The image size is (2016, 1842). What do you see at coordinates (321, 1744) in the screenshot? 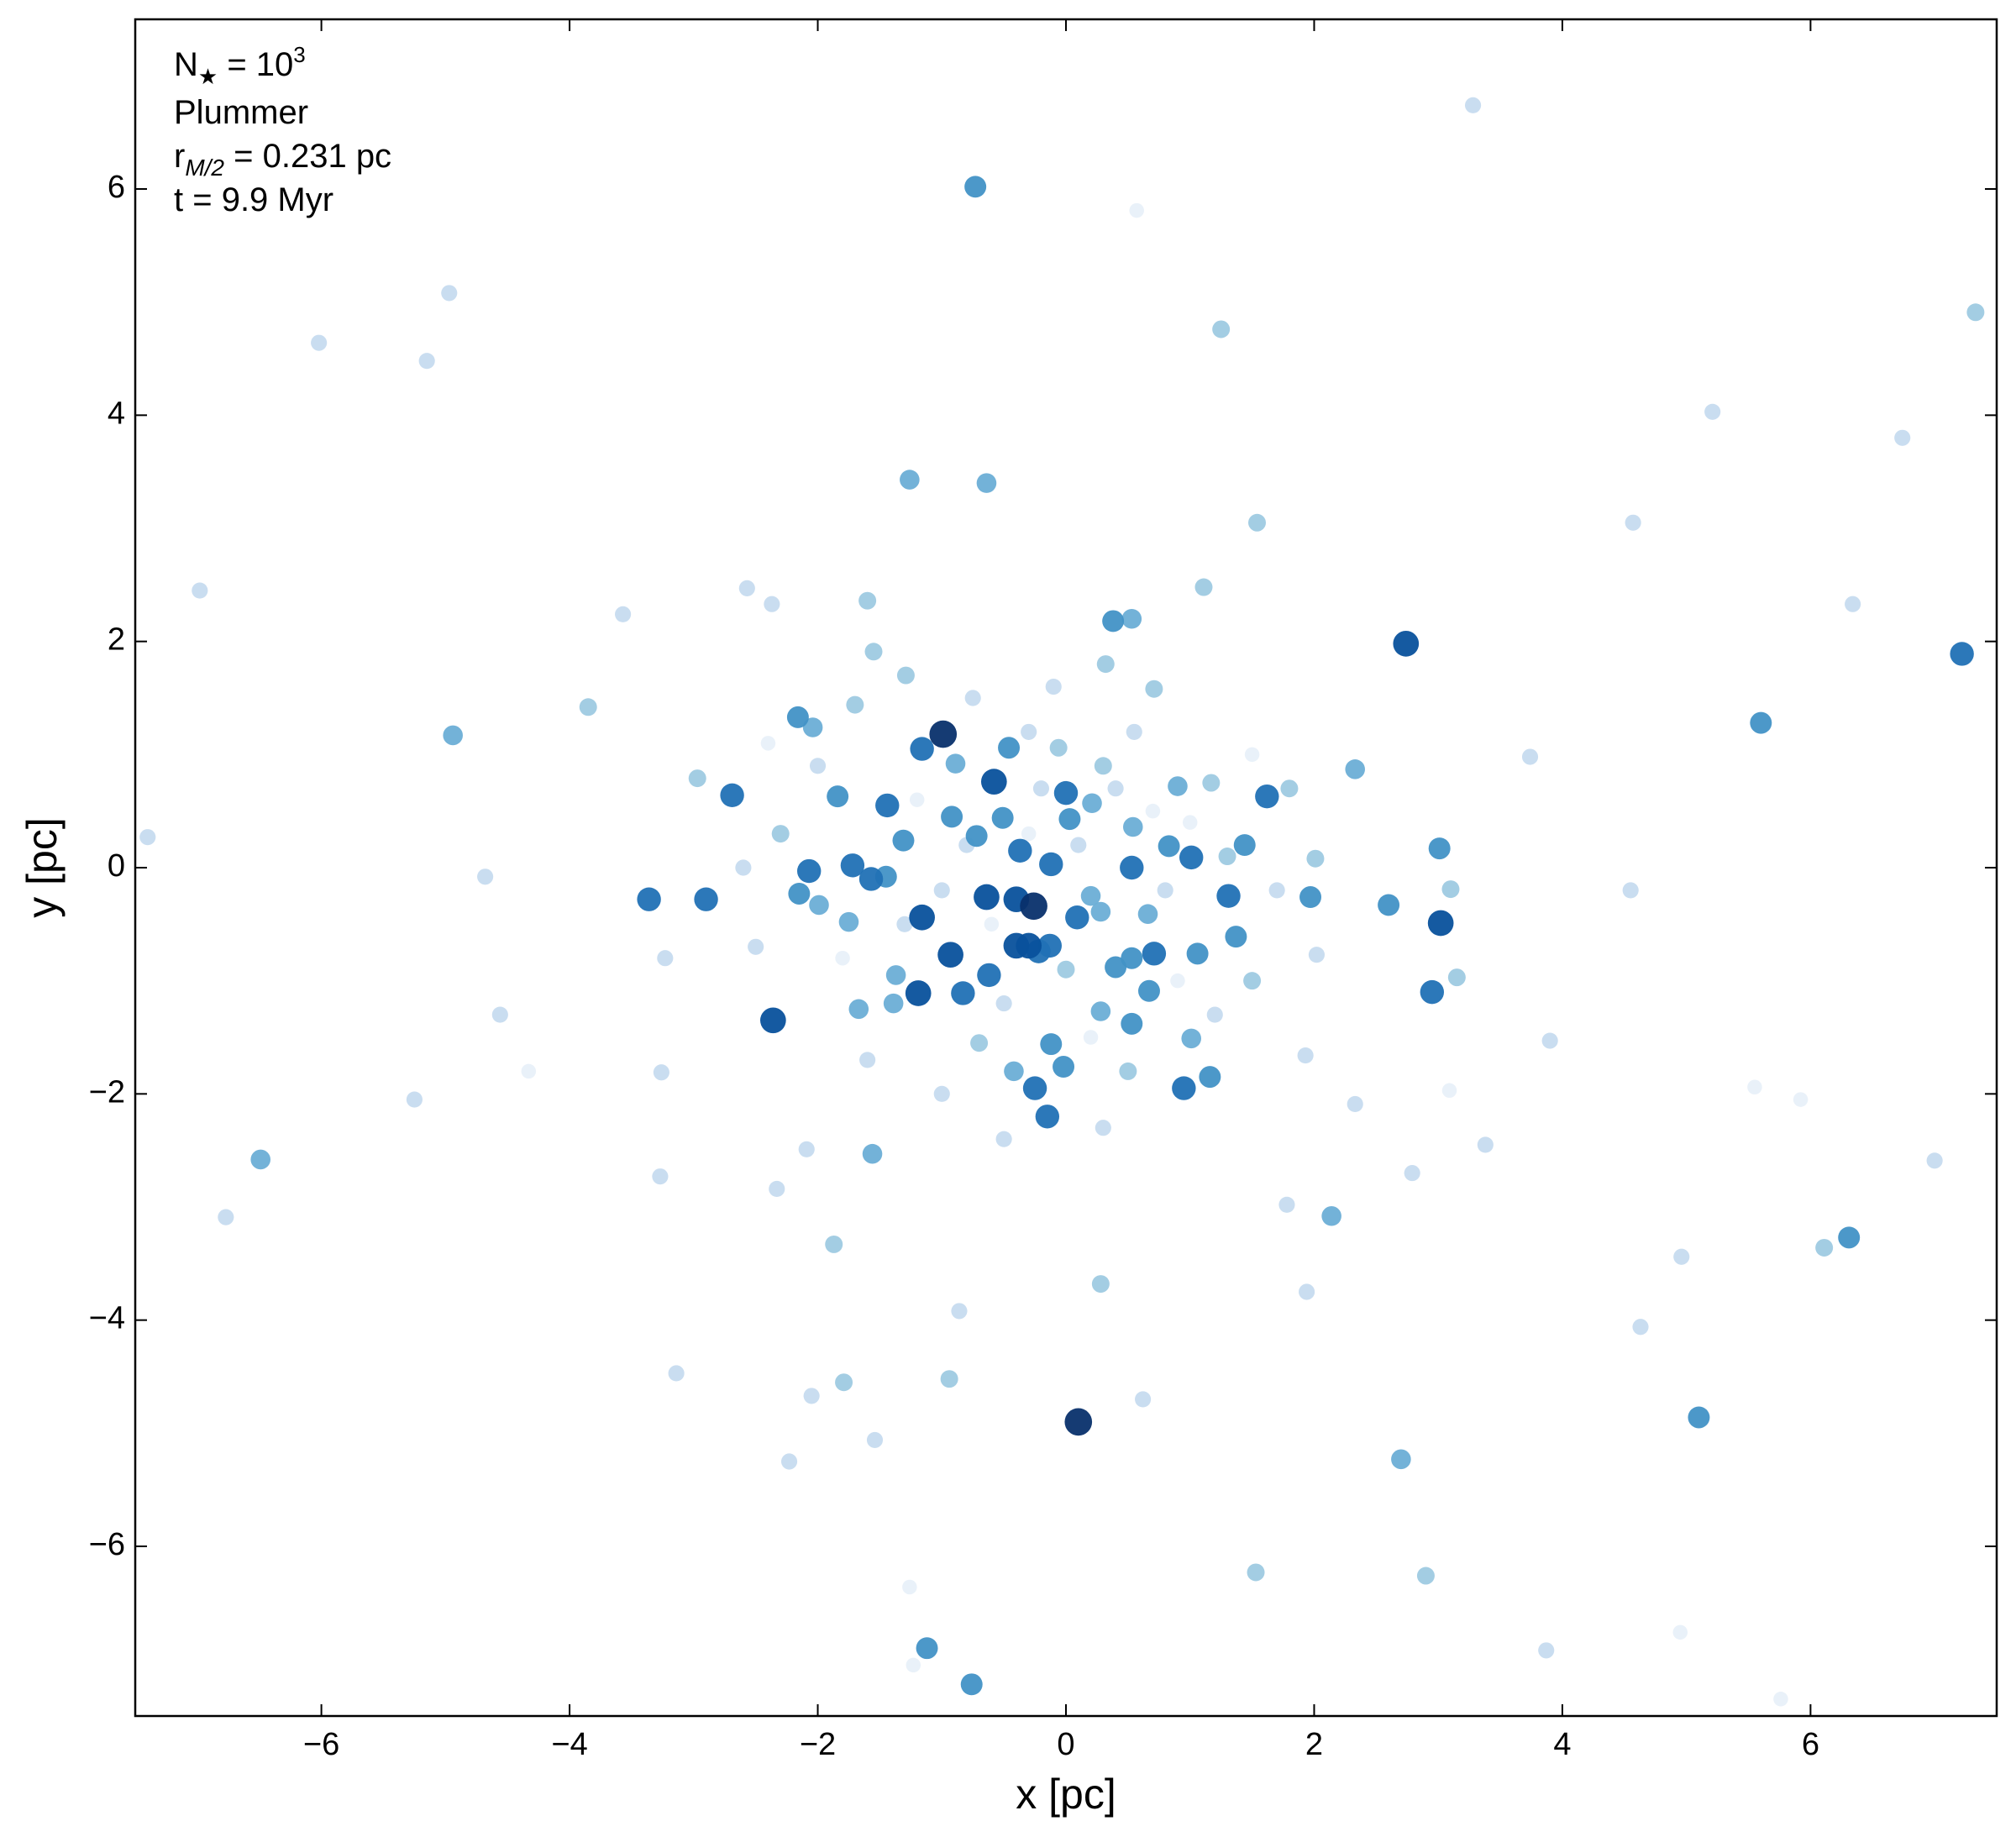
I see `x-tick-label: −6` at bounding box center [321, 1744].